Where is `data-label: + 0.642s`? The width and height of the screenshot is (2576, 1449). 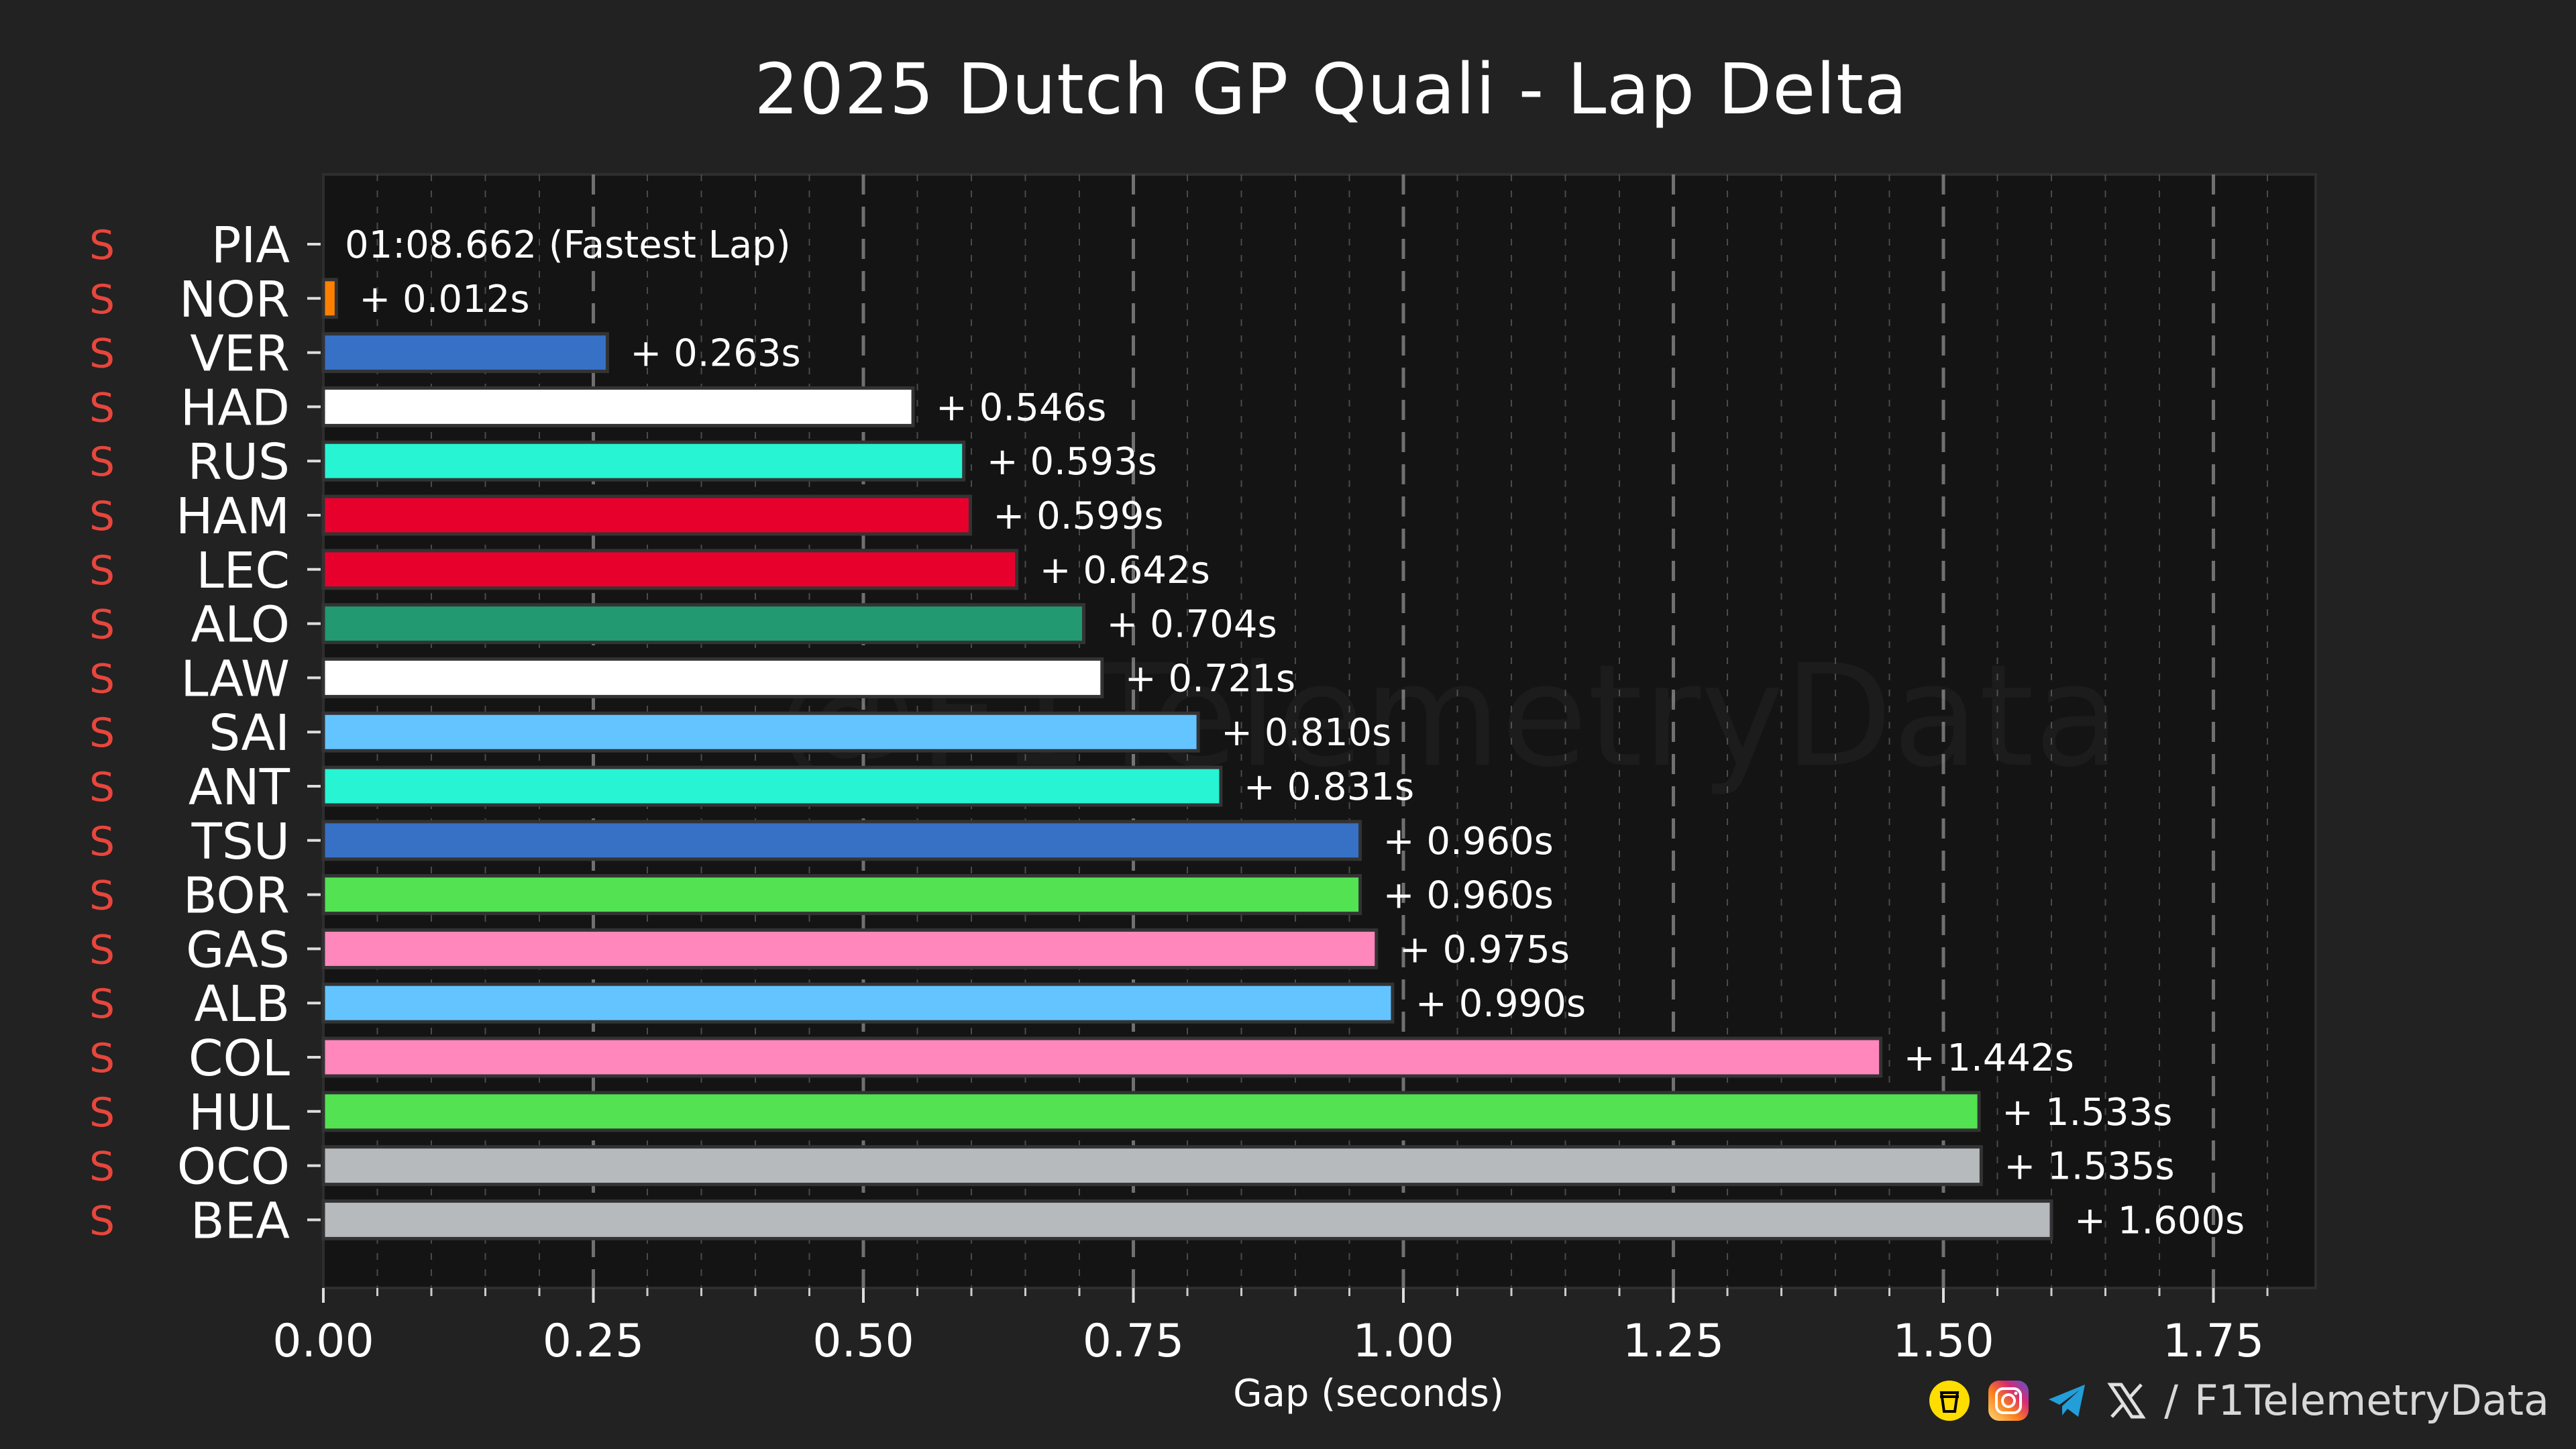 data-label: + 0.642s is located at coordinates (1125, 570).